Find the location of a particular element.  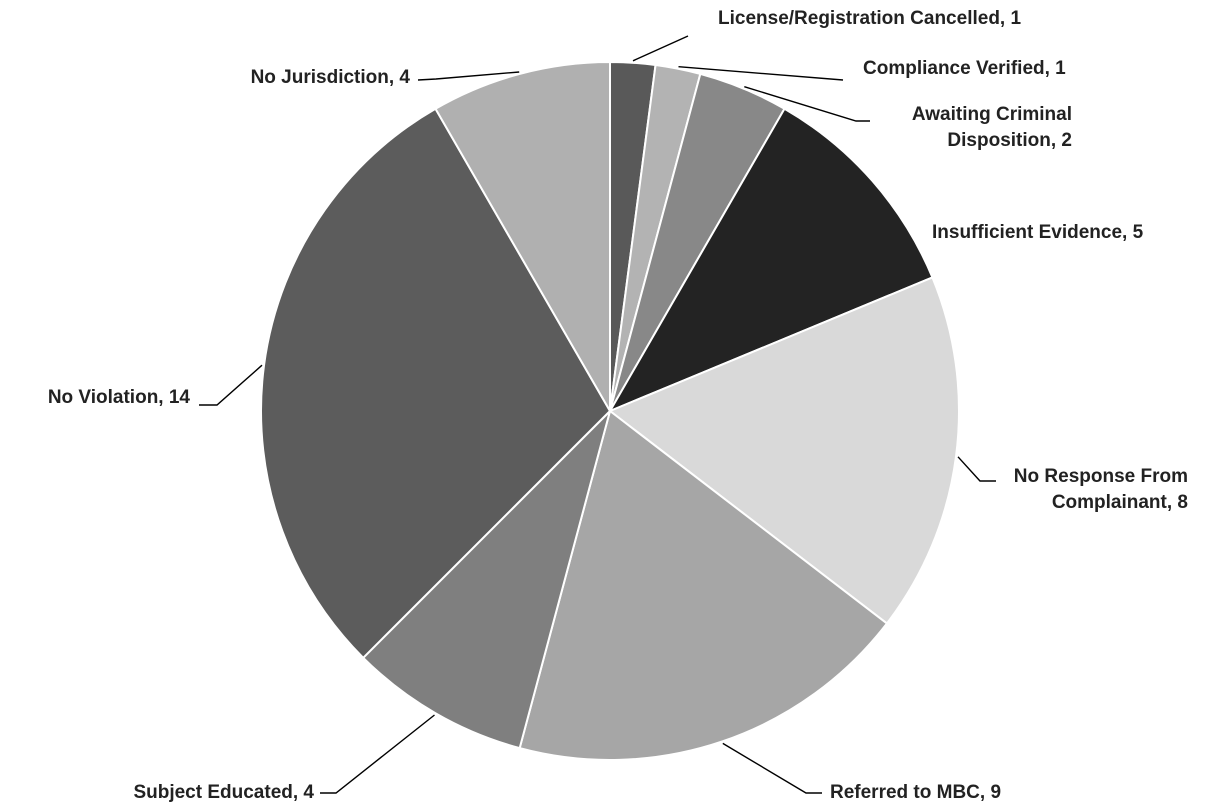

slice-label-line: Insufficient Evidence, 5 is located at coordinates (1038, 232).